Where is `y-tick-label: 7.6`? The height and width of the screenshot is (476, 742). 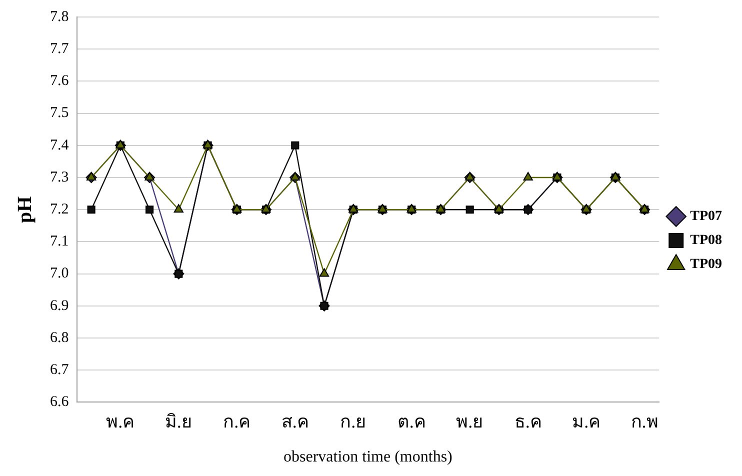 y-tick-label: 7.6 is located at coordinates (60, 81).